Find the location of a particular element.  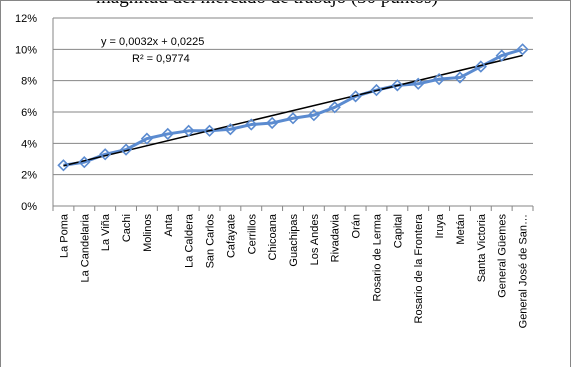

x-tick-label: Iruya is located at coordinates (440, 225).